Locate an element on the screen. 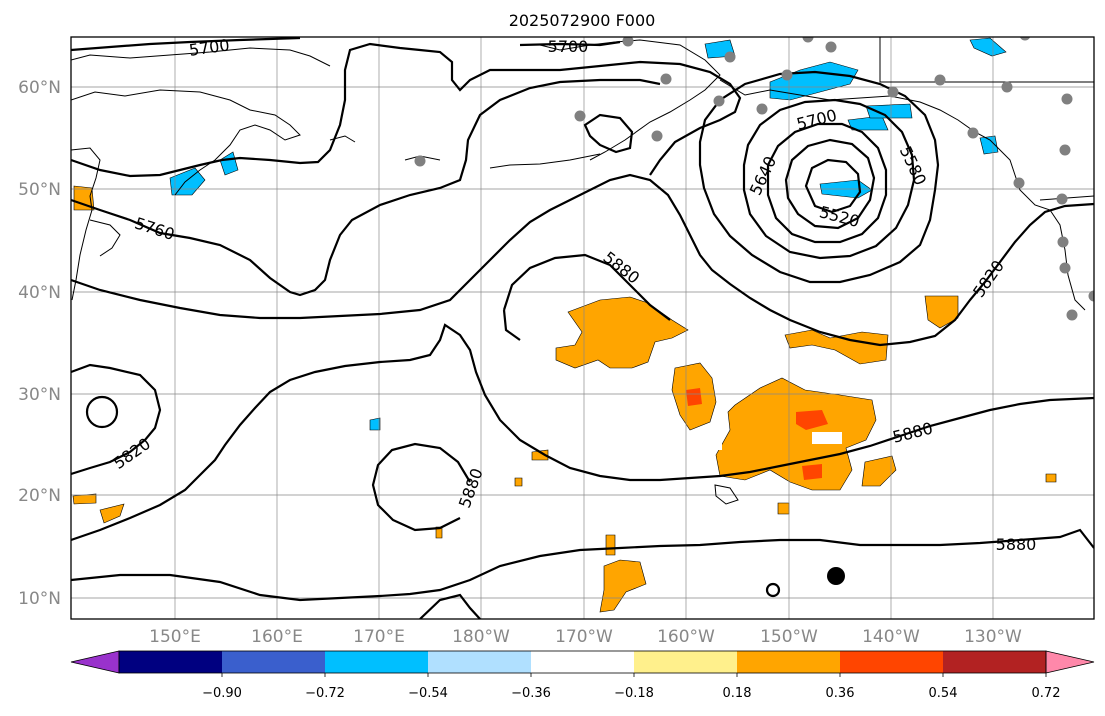  contour-label: 5880 is located at coordinates (1016, 544).